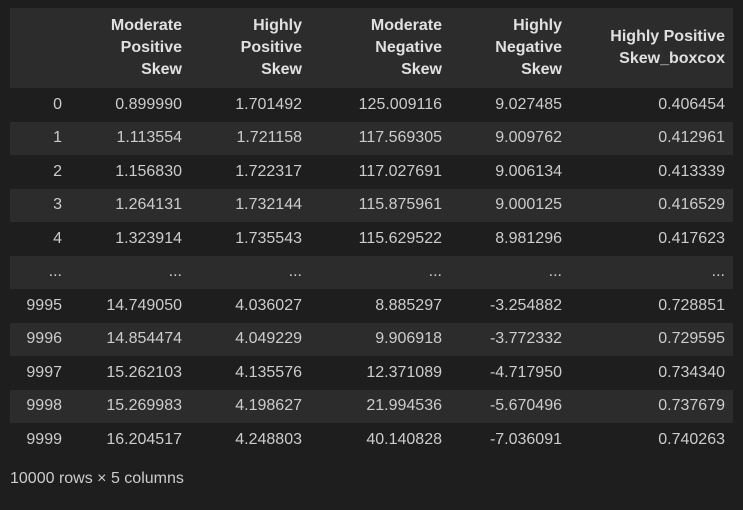 The image size is (743, 510). What do you see at coordinates (268, 406) in the screenshot?
I see `table-cell: 4.198627` at bounding box center [268, 406].